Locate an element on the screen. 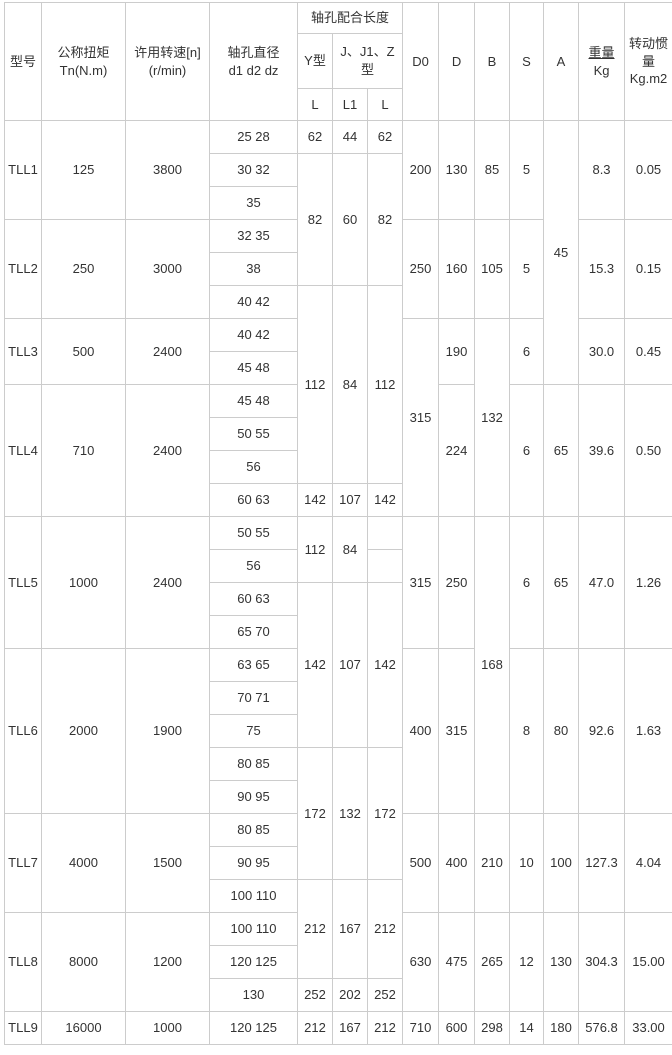  cell-speed: 2400 is located at coordinates (167, 582).